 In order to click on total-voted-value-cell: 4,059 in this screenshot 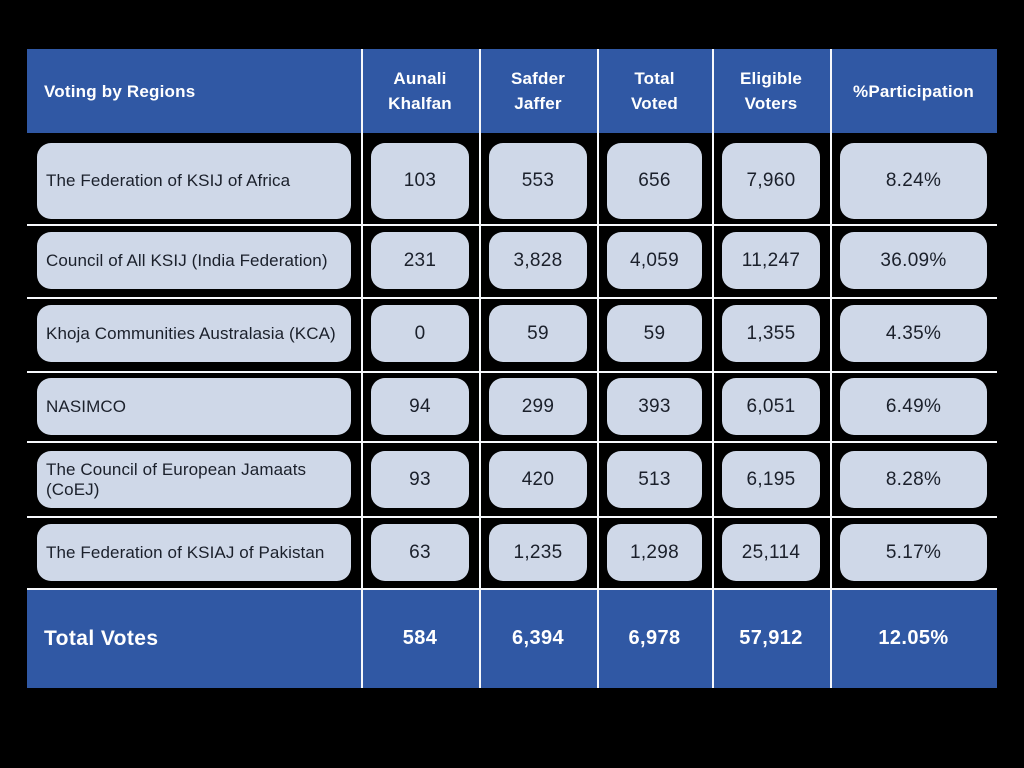, I will do `click(654, 260)`.